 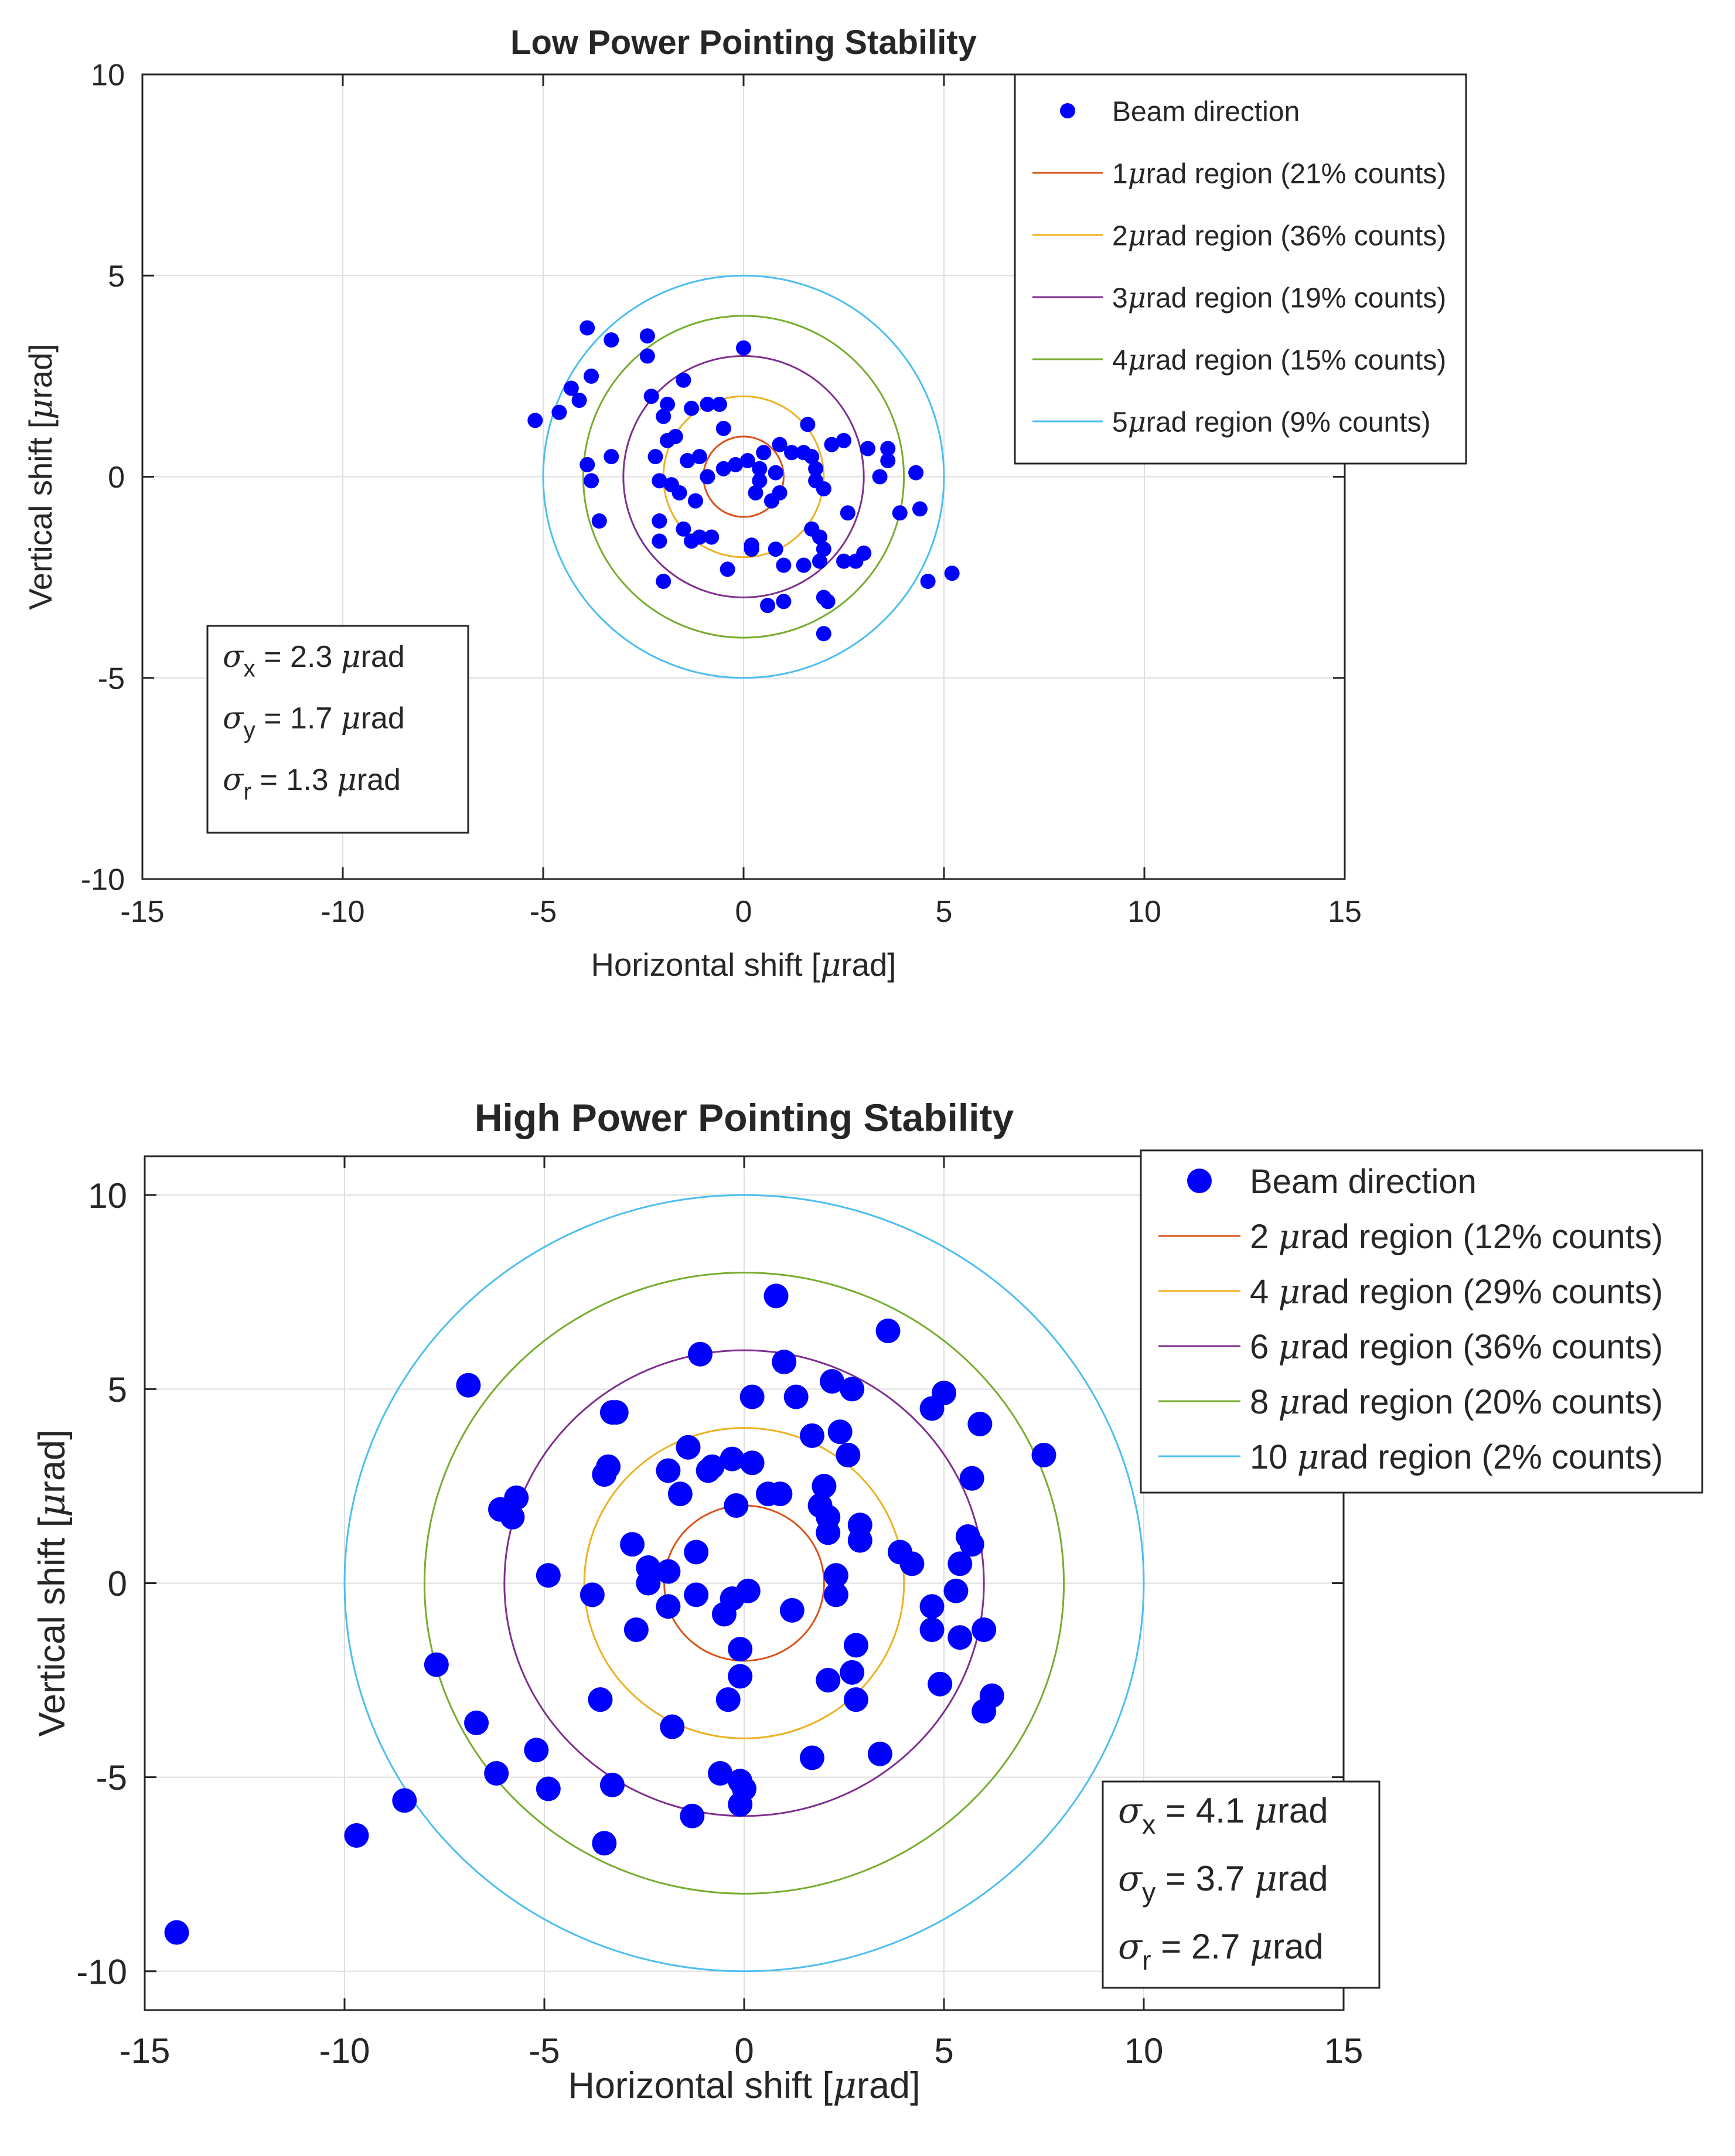 I want to click on legend-label: 1μrad region (21% counts), so click(x=1279, y=173).